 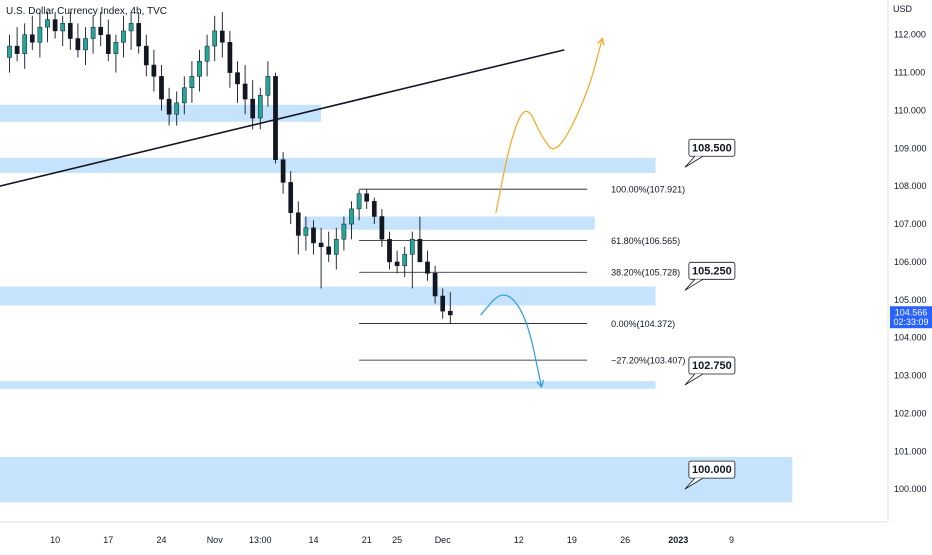 I want to click on y-tick-label-6: 105.000, so click(x=910, y=300).